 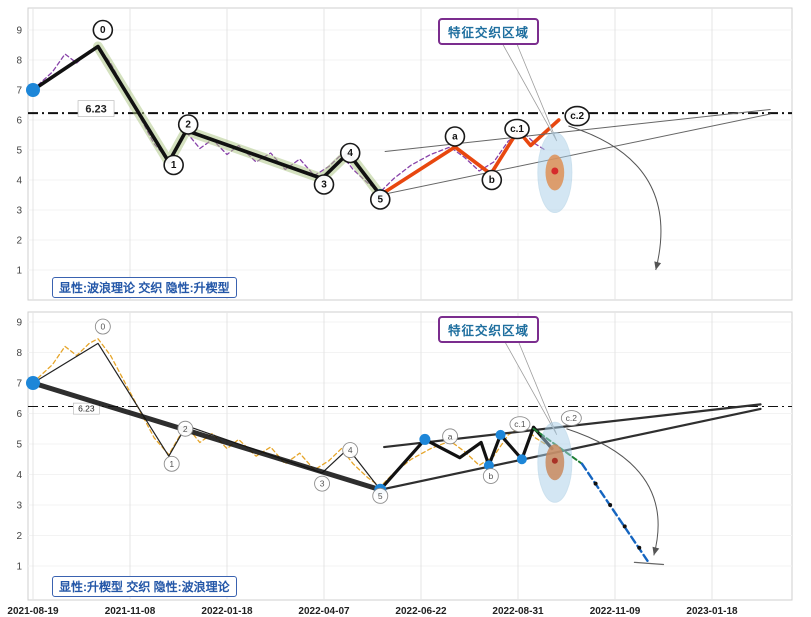 I want to click on series-wedge-lower, so click(x=575, y=154).